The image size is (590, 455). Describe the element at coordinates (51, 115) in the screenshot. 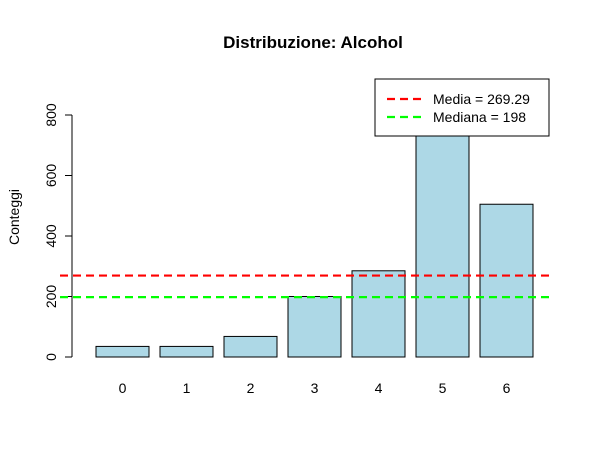

I see `y-tick-label: 800` at that location.